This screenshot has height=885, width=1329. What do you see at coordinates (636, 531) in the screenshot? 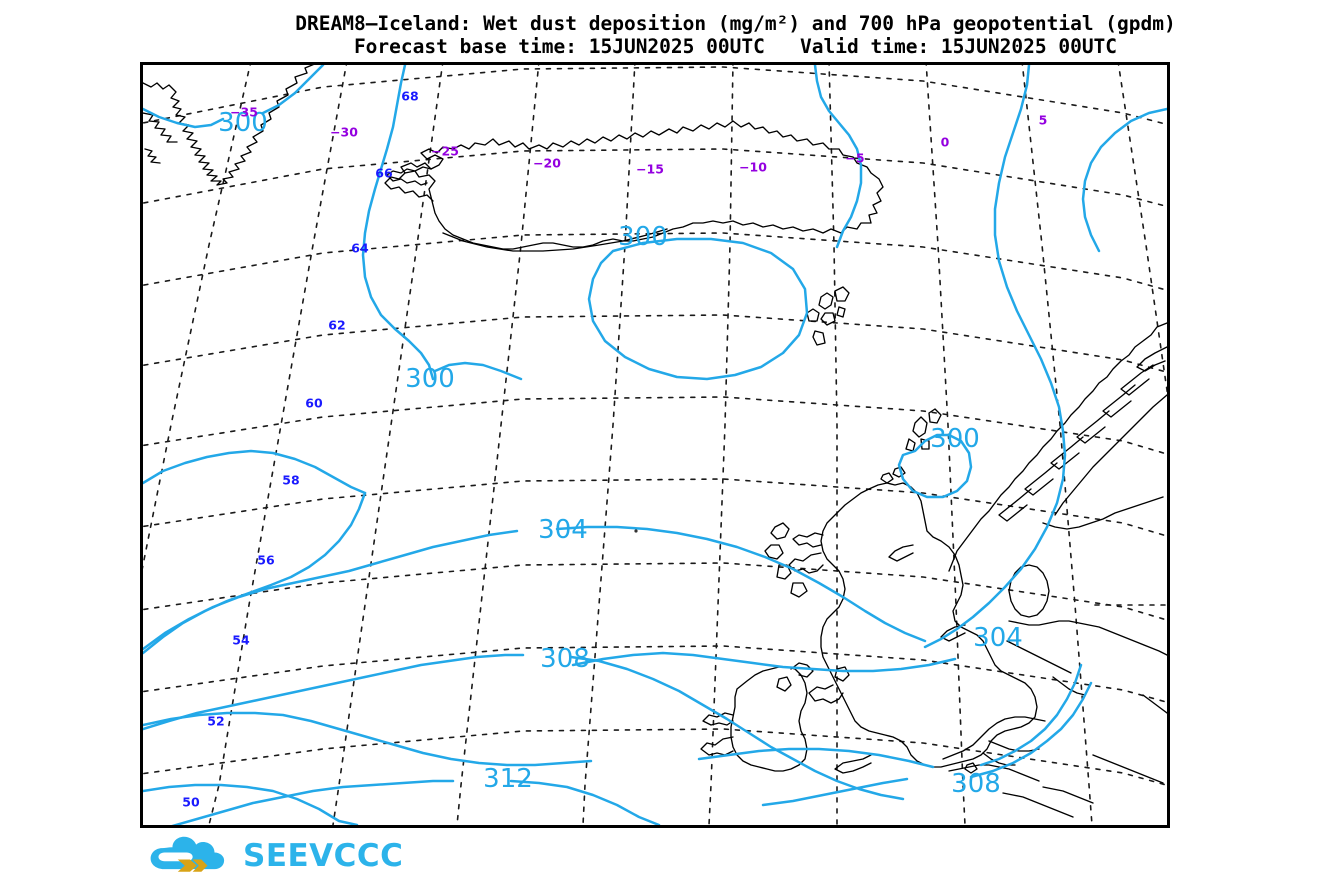
I see `map-marker-dot` at bounding box center [636, 531].